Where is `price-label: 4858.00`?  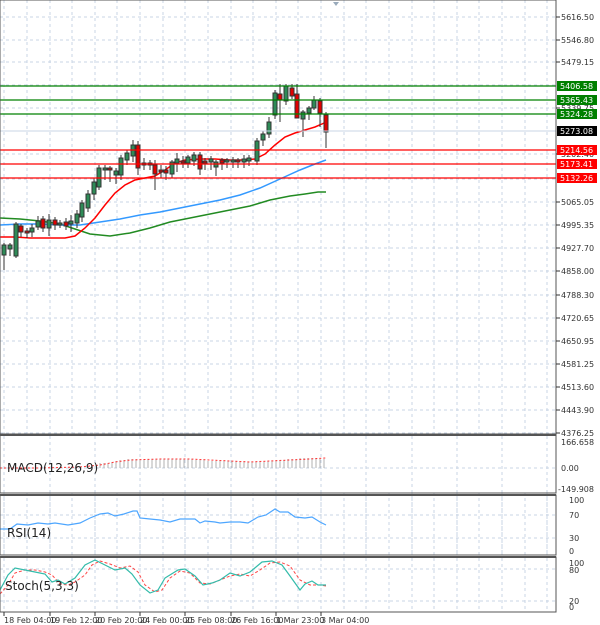
price-label: 4858.00 is located at coordinates (577, 271).